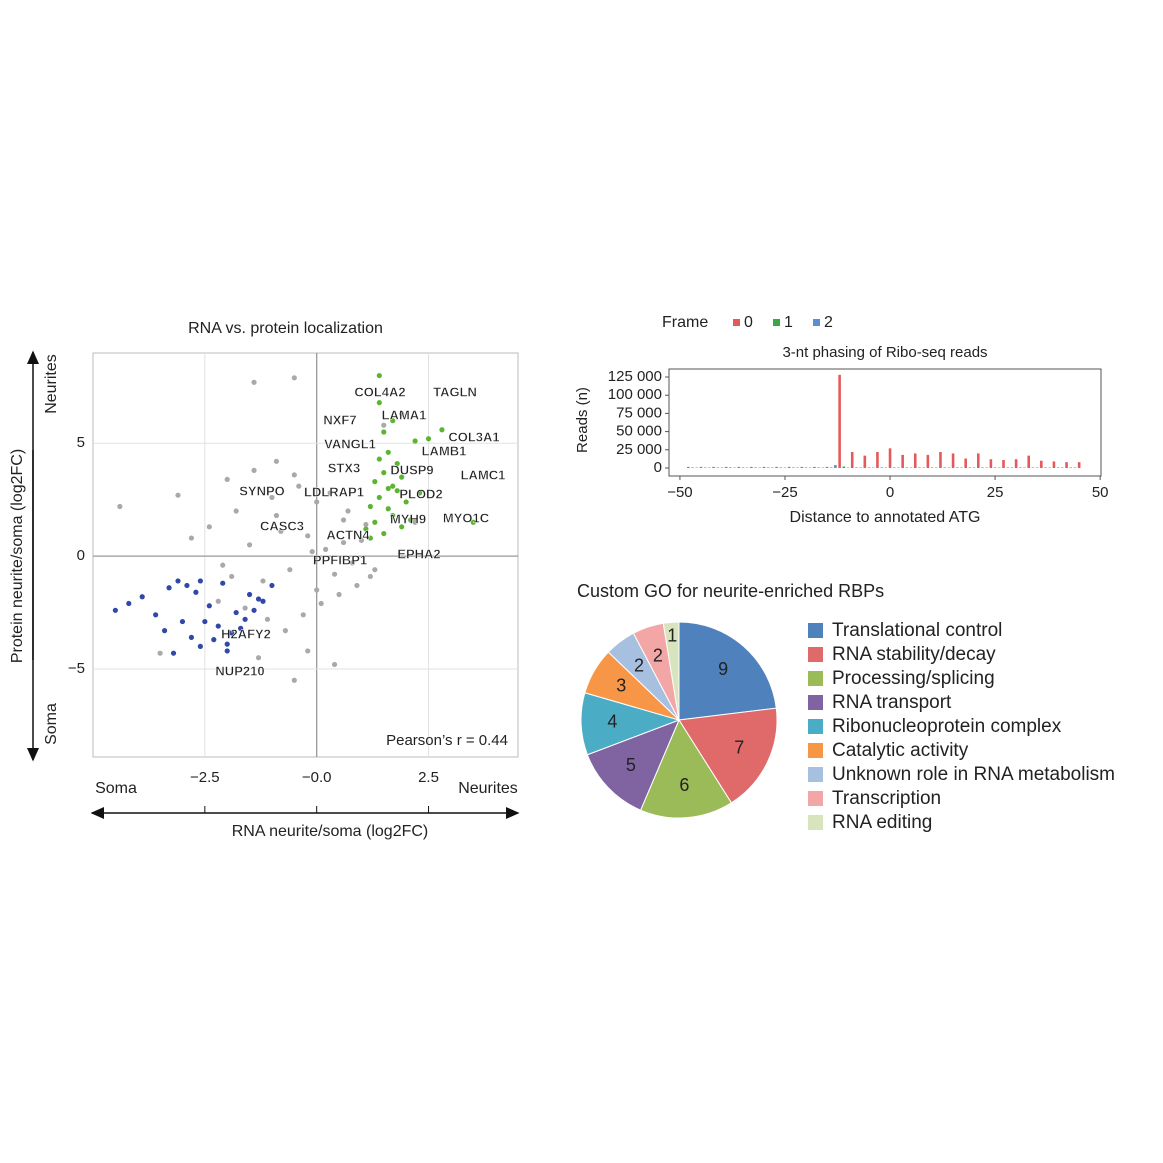 This screenshot has width=1163, height=1163. Describe the element at coordinates (246, 633) in the screenshot. I see `gene-label: H2AFY2` at that location.